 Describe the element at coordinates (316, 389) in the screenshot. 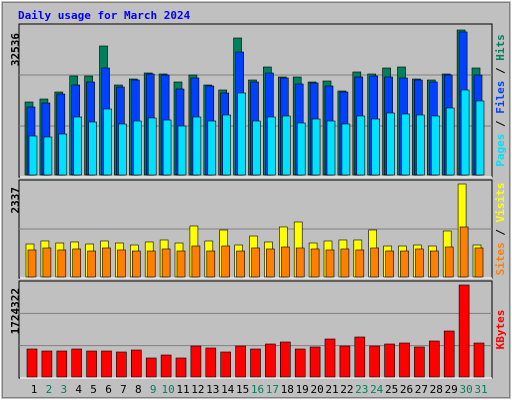

I see `x-tick-label: 20` at that location.